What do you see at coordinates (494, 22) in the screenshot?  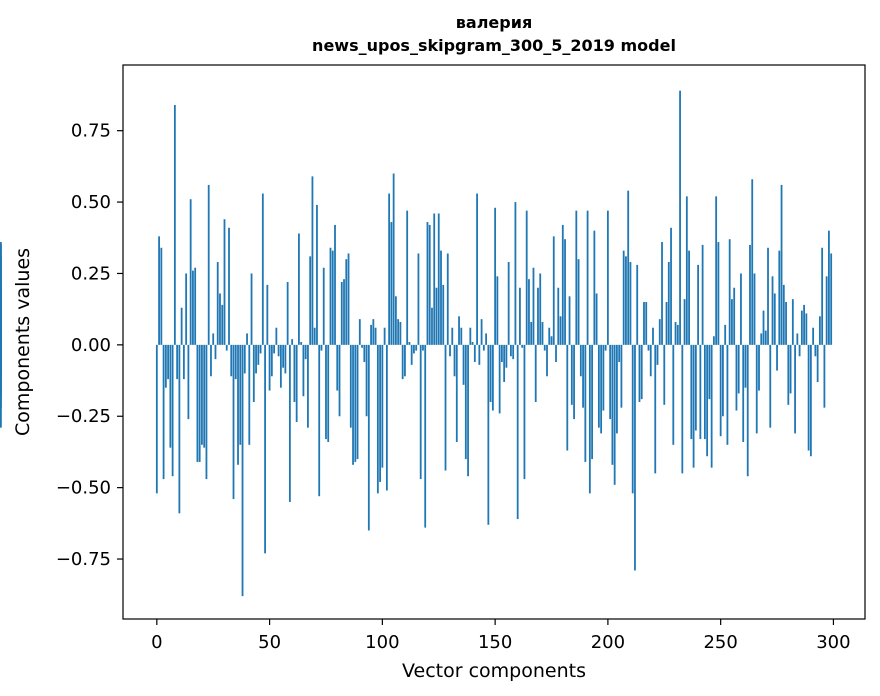 I see `chart-title: валерия` at bounding box center [494, 22].